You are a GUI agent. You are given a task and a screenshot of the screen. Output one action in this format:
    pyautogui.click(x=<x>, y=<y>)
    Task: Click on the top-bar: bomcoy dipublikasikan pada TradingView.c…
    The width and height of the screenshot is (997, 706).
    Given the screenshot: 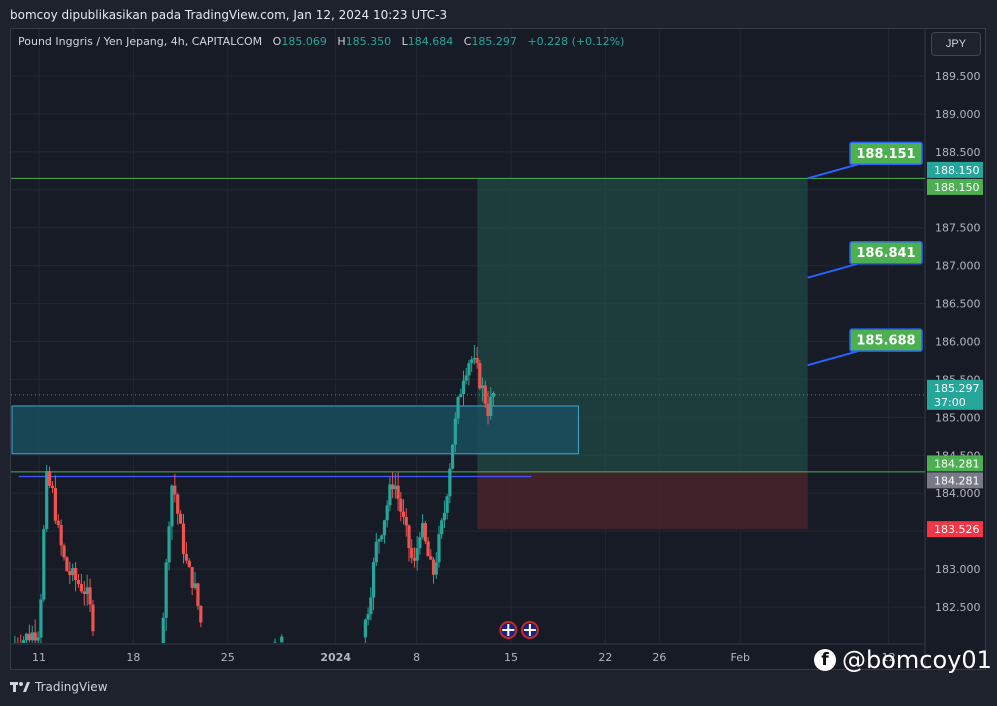 What is the action you would take?
    pyautogui.click(x=498, y=14)
    